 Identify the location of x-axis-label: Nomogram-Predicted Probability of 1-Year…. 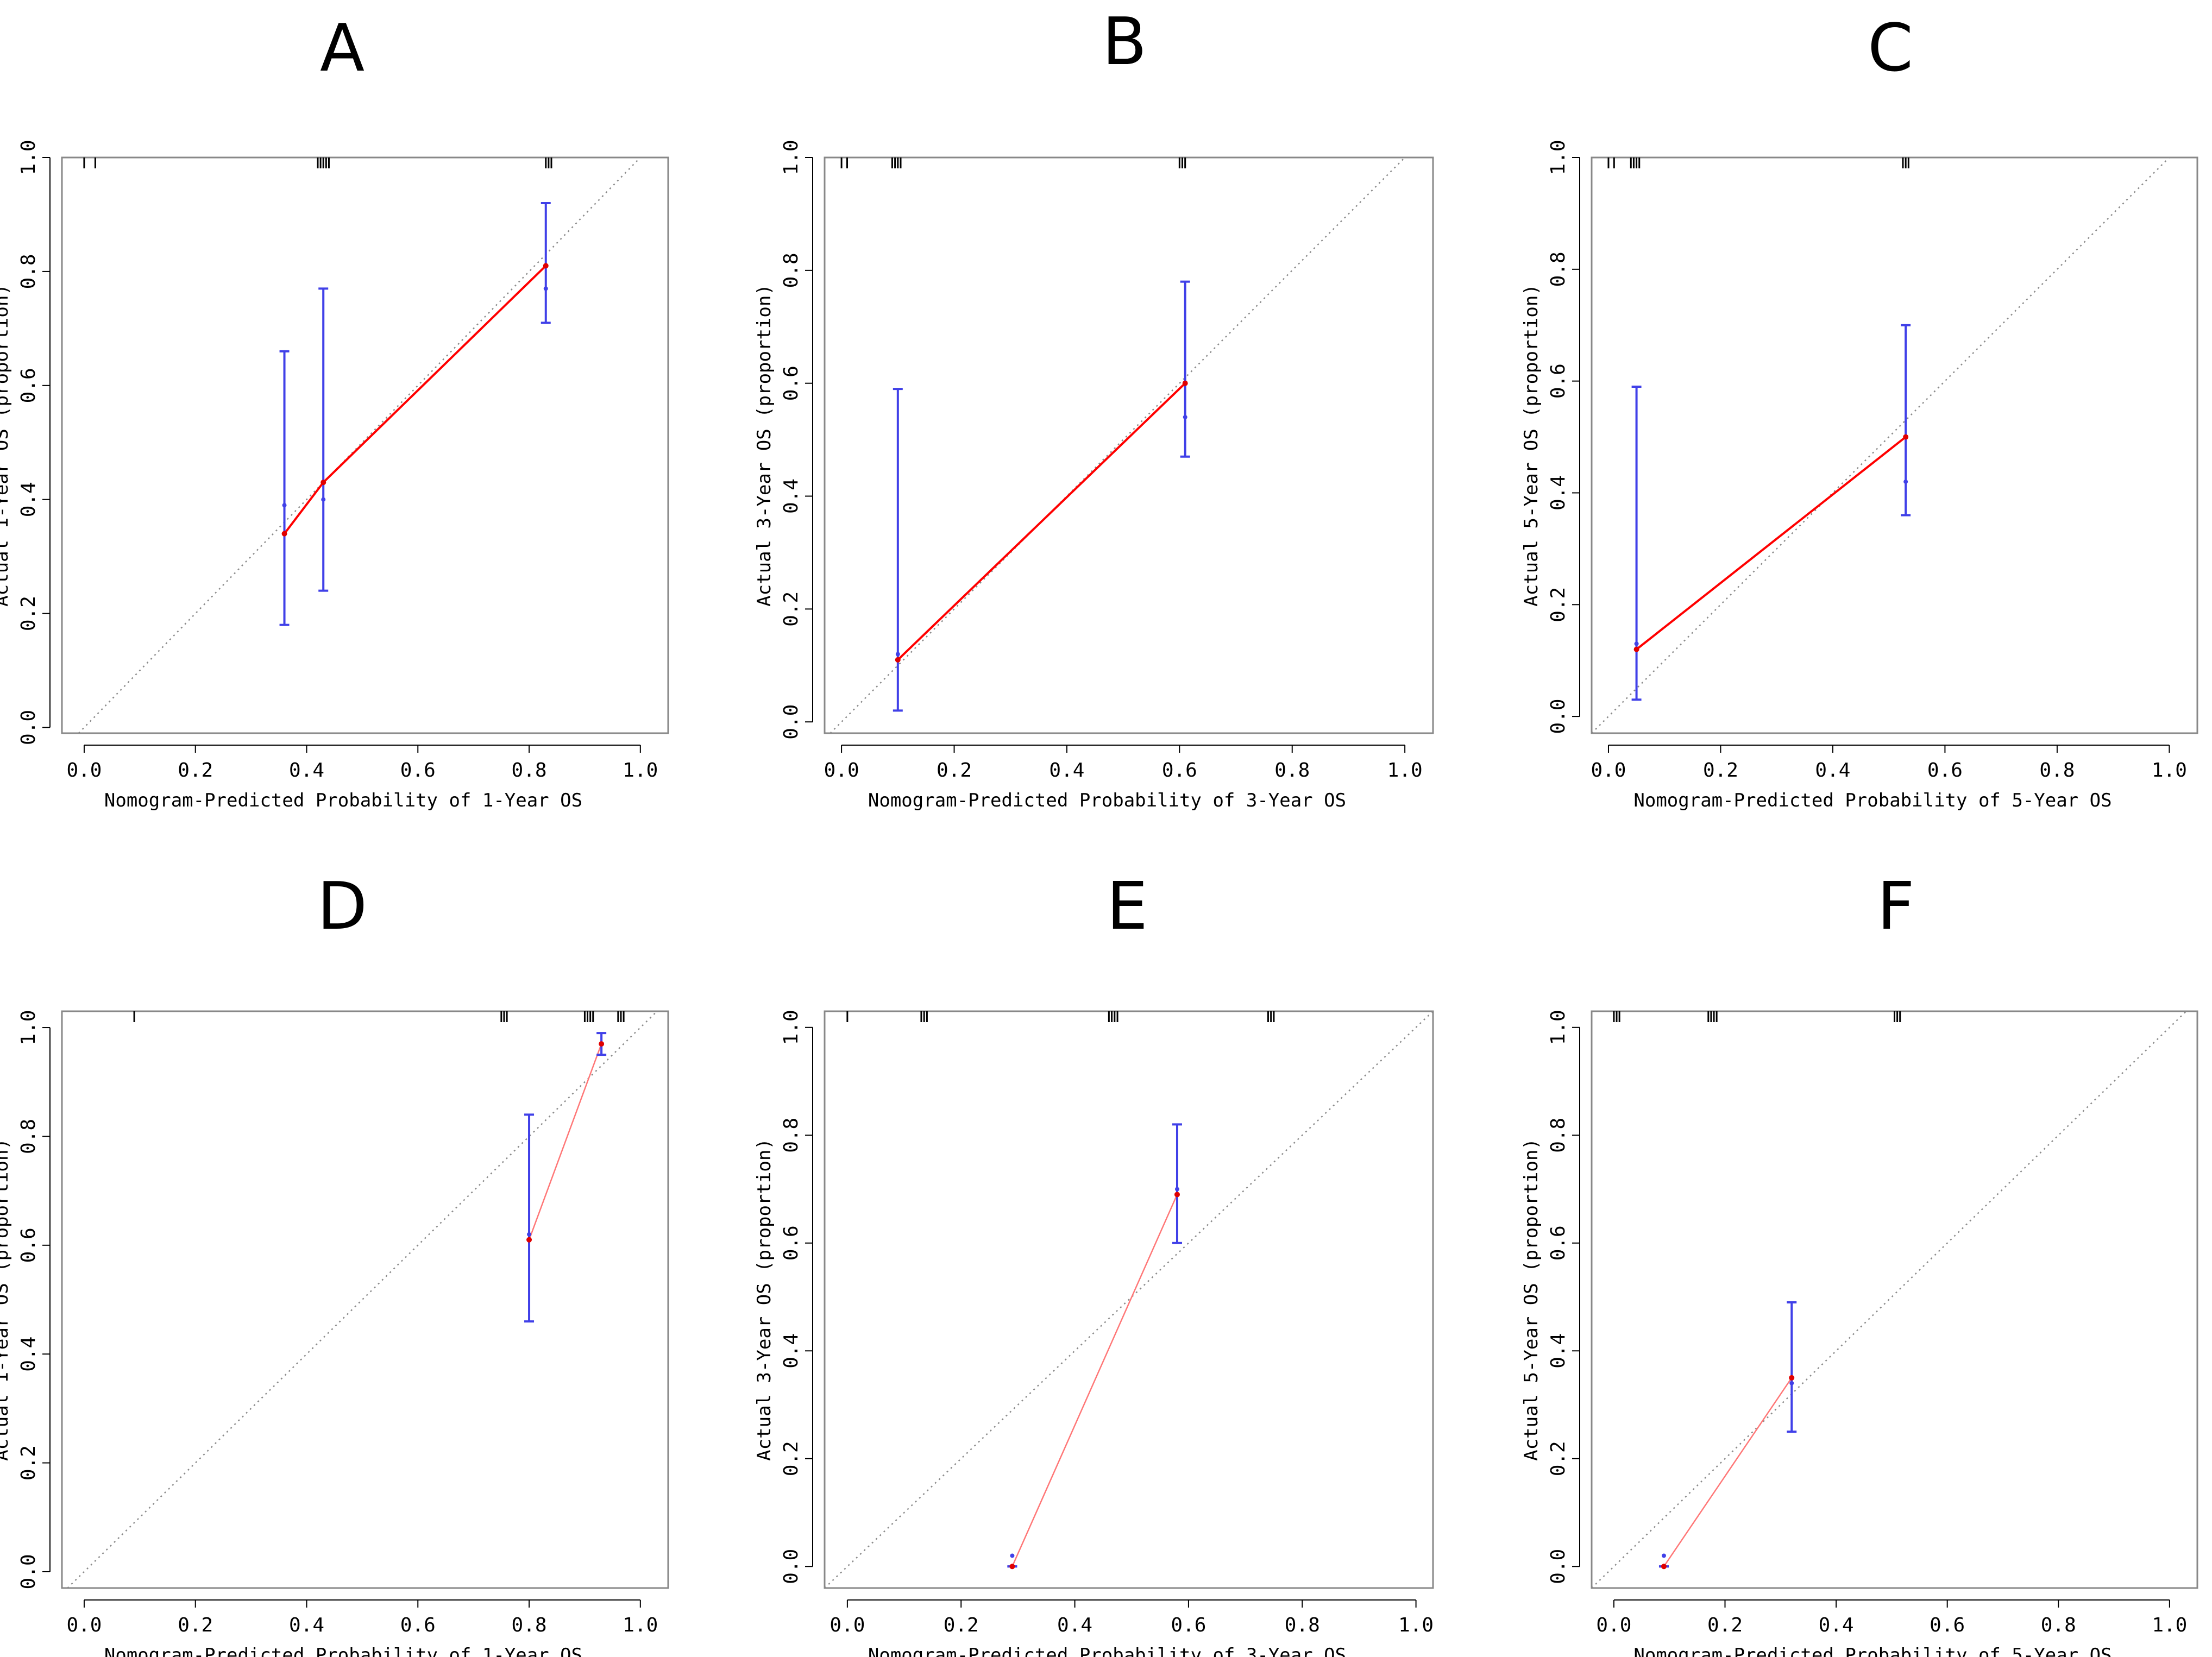
(343, 1651).